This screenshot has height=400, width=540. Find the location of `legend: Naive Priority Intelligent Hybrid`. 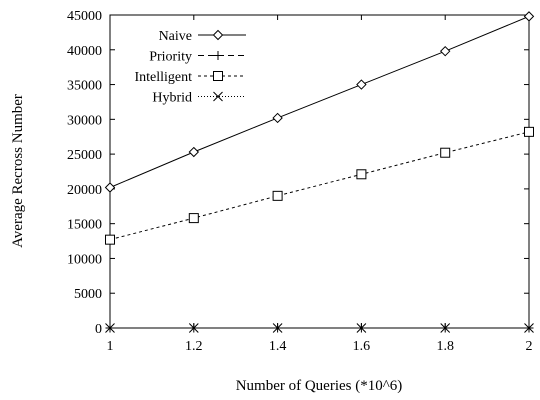

legend: Naive Priority Intelligent Hybrid is located at coordinates (190, 67).